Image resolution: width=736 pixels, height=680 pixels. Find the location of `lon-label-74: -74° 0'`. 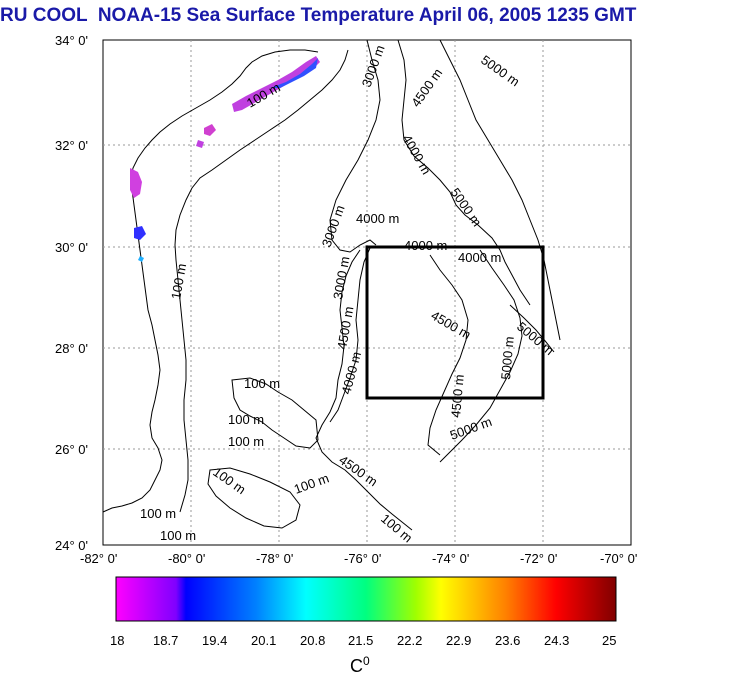

lon-label-74: -74° 0' is located at coordinates (450, 558).